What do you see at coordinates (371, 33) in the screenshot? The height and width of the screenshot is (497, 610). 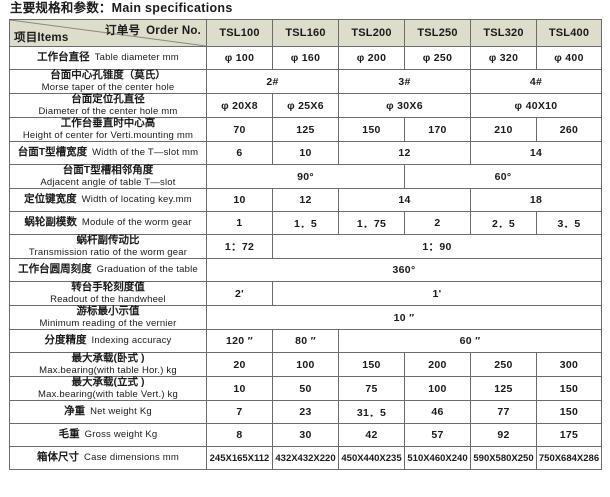 I see `header-model-tsl200: TSL200` at bounding box center [371, 33].